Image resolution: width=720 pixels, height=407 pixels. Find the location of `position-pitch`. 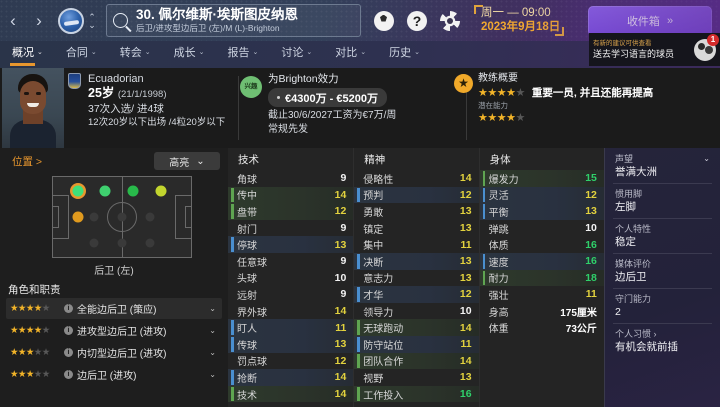

position-pitch is located at coordinates (122, 217).